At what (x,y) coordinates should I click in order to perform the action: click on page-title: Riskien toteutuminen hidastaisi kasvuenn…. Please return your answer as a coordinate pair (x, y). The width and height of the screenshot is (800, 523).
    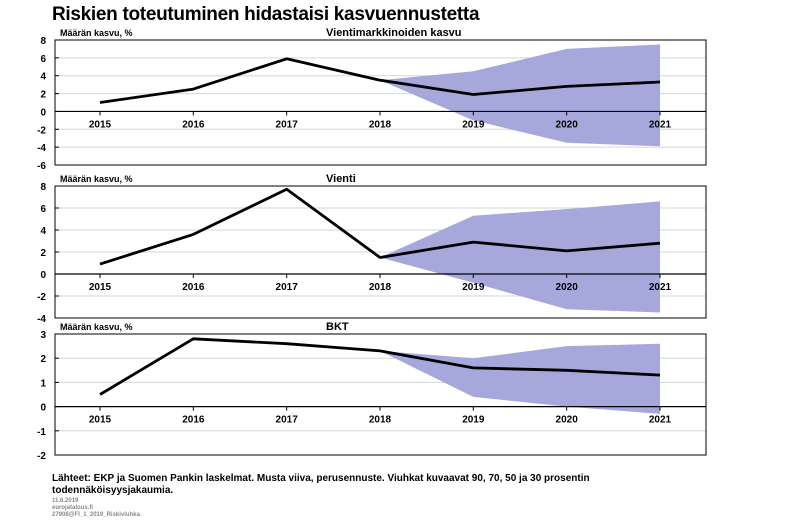
    Looking at the image, I should click on (266, 14).